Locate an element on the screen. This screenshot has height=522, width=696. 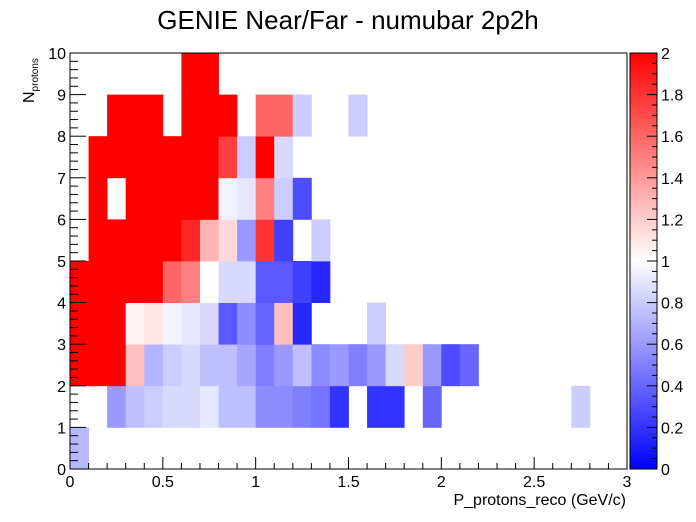
colorbar-tick-label: 1.8 is located at coordinates (672, 96).